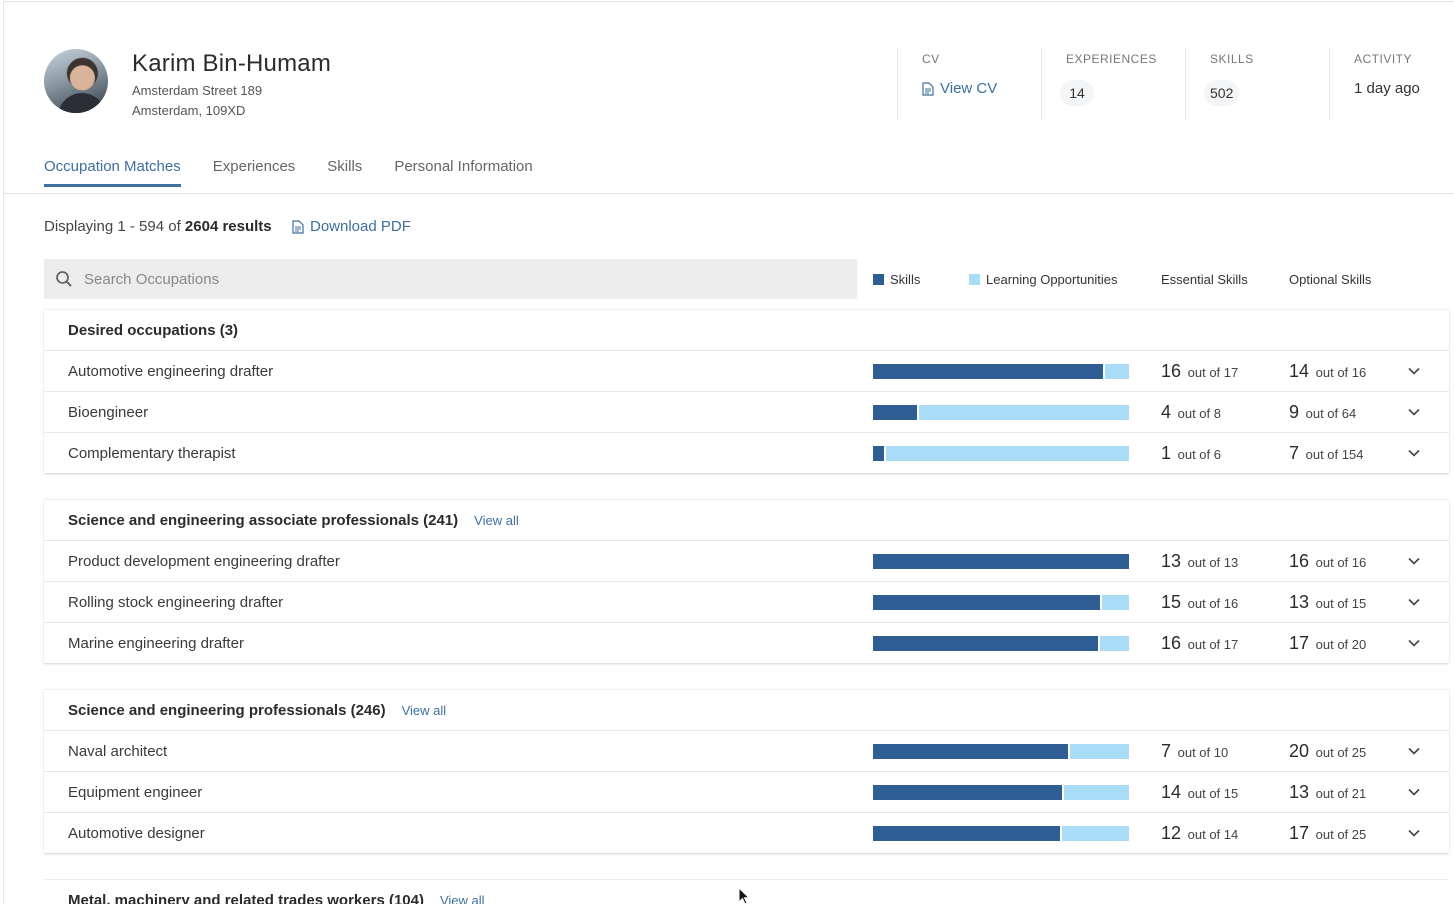 The image size is (1454, 904). I want to click on essential-skills-count: 15 out of 16, so click(1199, 602).